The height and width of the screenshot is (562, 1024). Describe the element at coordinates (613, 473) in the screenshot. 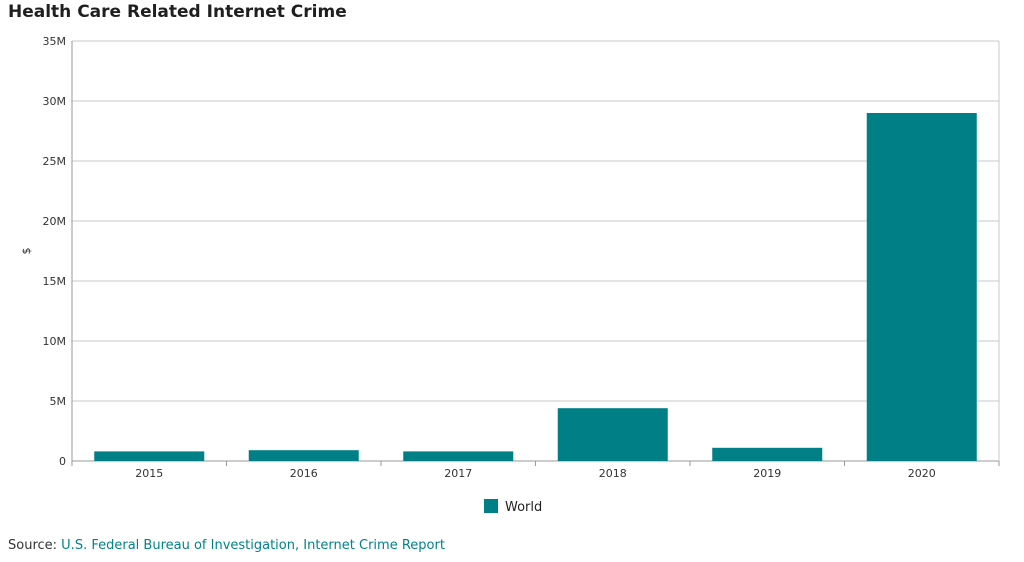

I see `x-tick-label: 2018` at that location.